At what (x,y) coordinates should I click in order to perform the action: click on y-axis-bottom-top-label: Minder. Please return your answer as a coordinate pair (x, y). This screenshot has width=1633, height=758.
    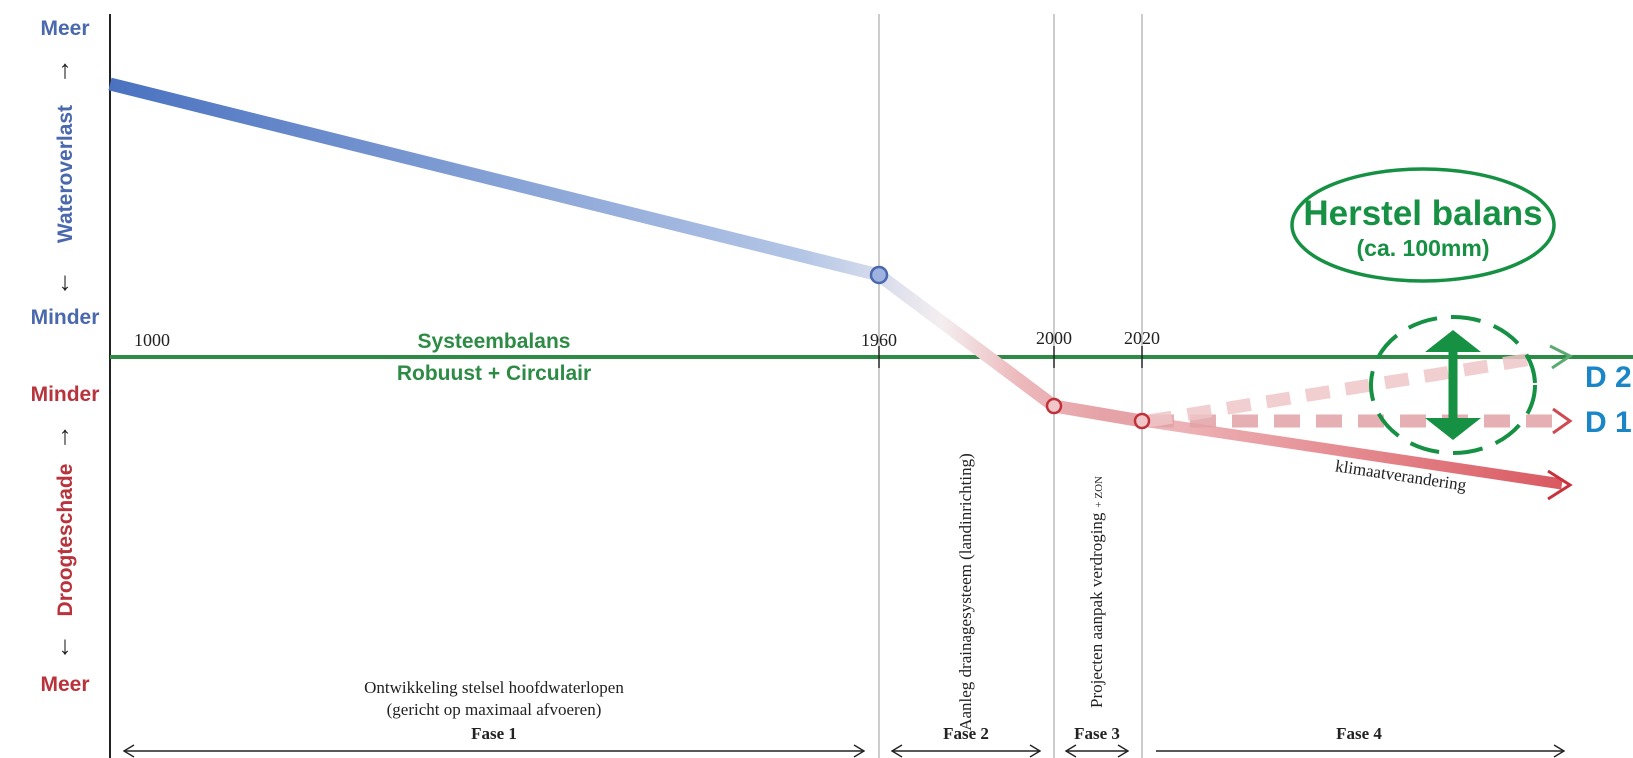
    Looking at the image, I should click on (65, 394).